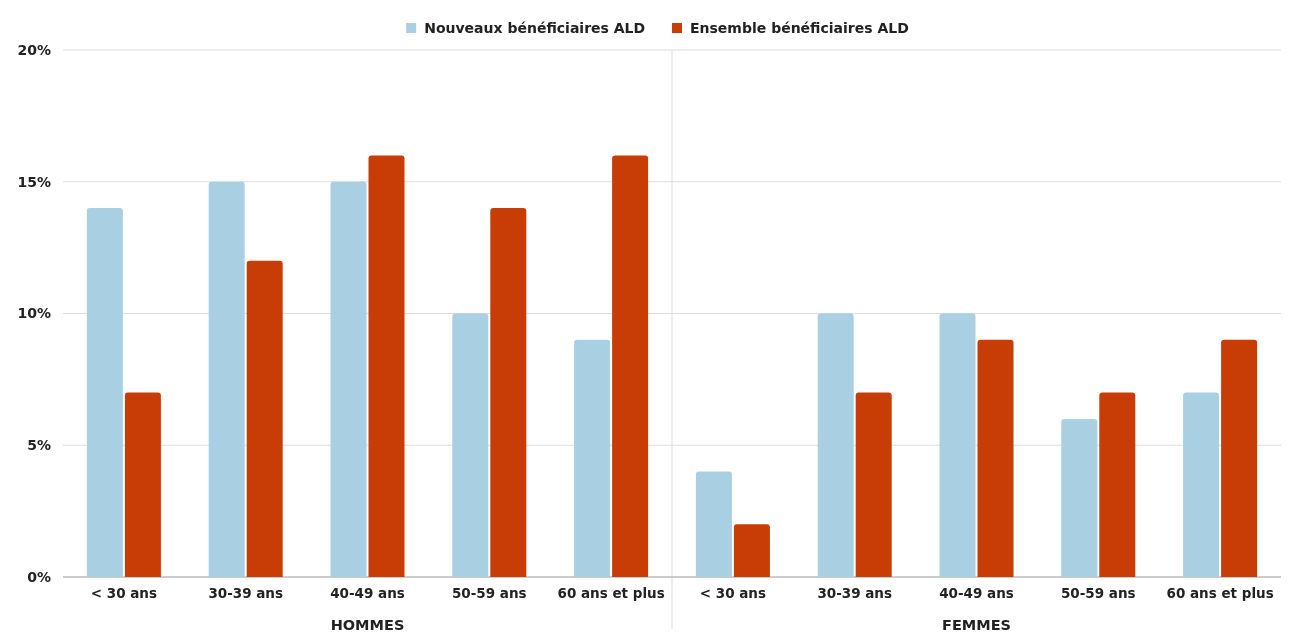 This screenshot has height=634, width=1301. Describe the element at coordinates (34, 181) in the screenshot. I see `y-tick-label: 15%` at that location.